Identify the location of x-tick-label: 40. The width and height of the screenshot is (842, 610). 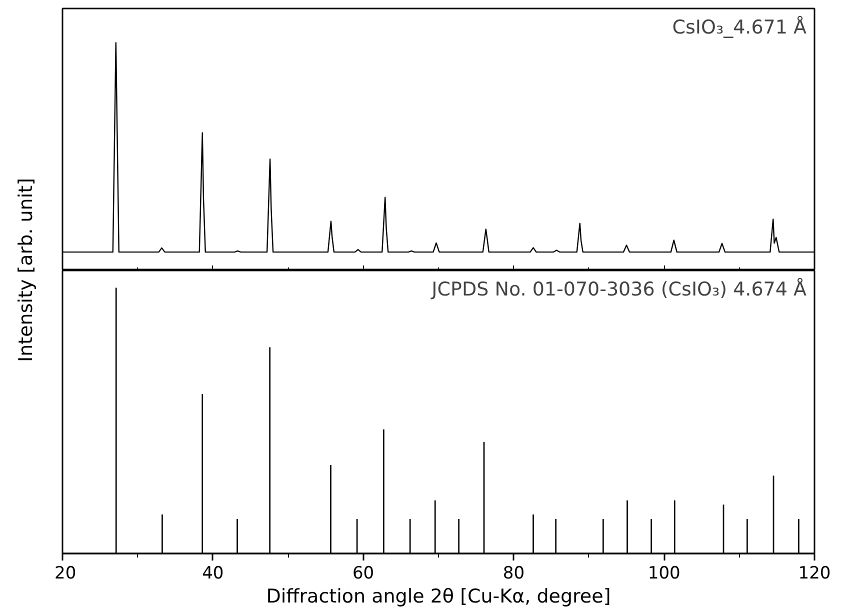
(213, 574).